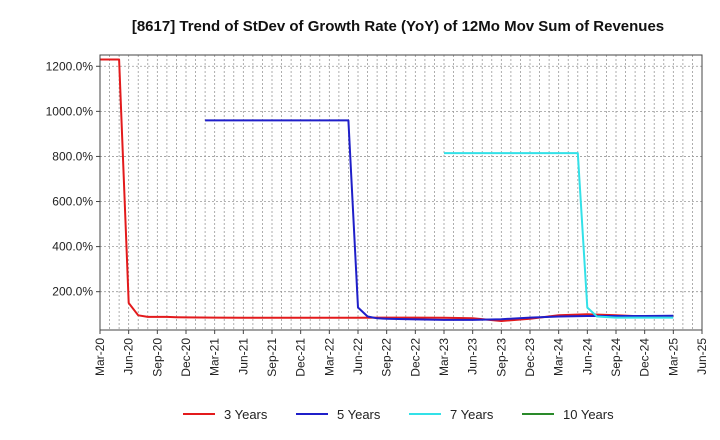 The width and height of the screenshot is (720, 440). I want to click on x-tick-label: Jun-20, so click(129, 356).